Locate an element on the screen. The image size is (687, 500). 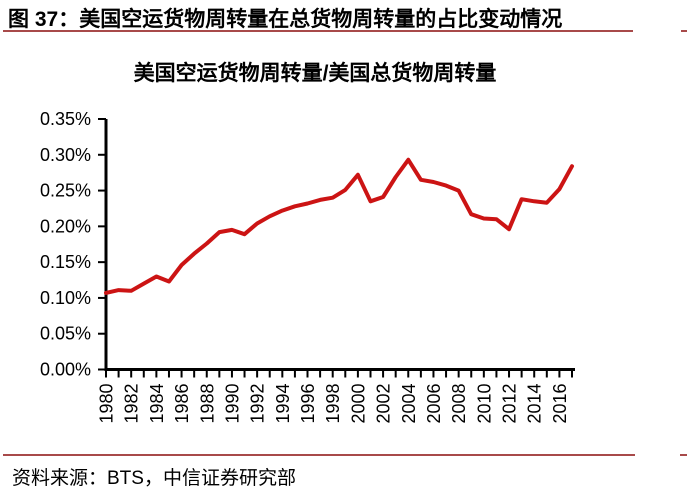
x-tick-label: 2008 is located at coordinates (459, 404).